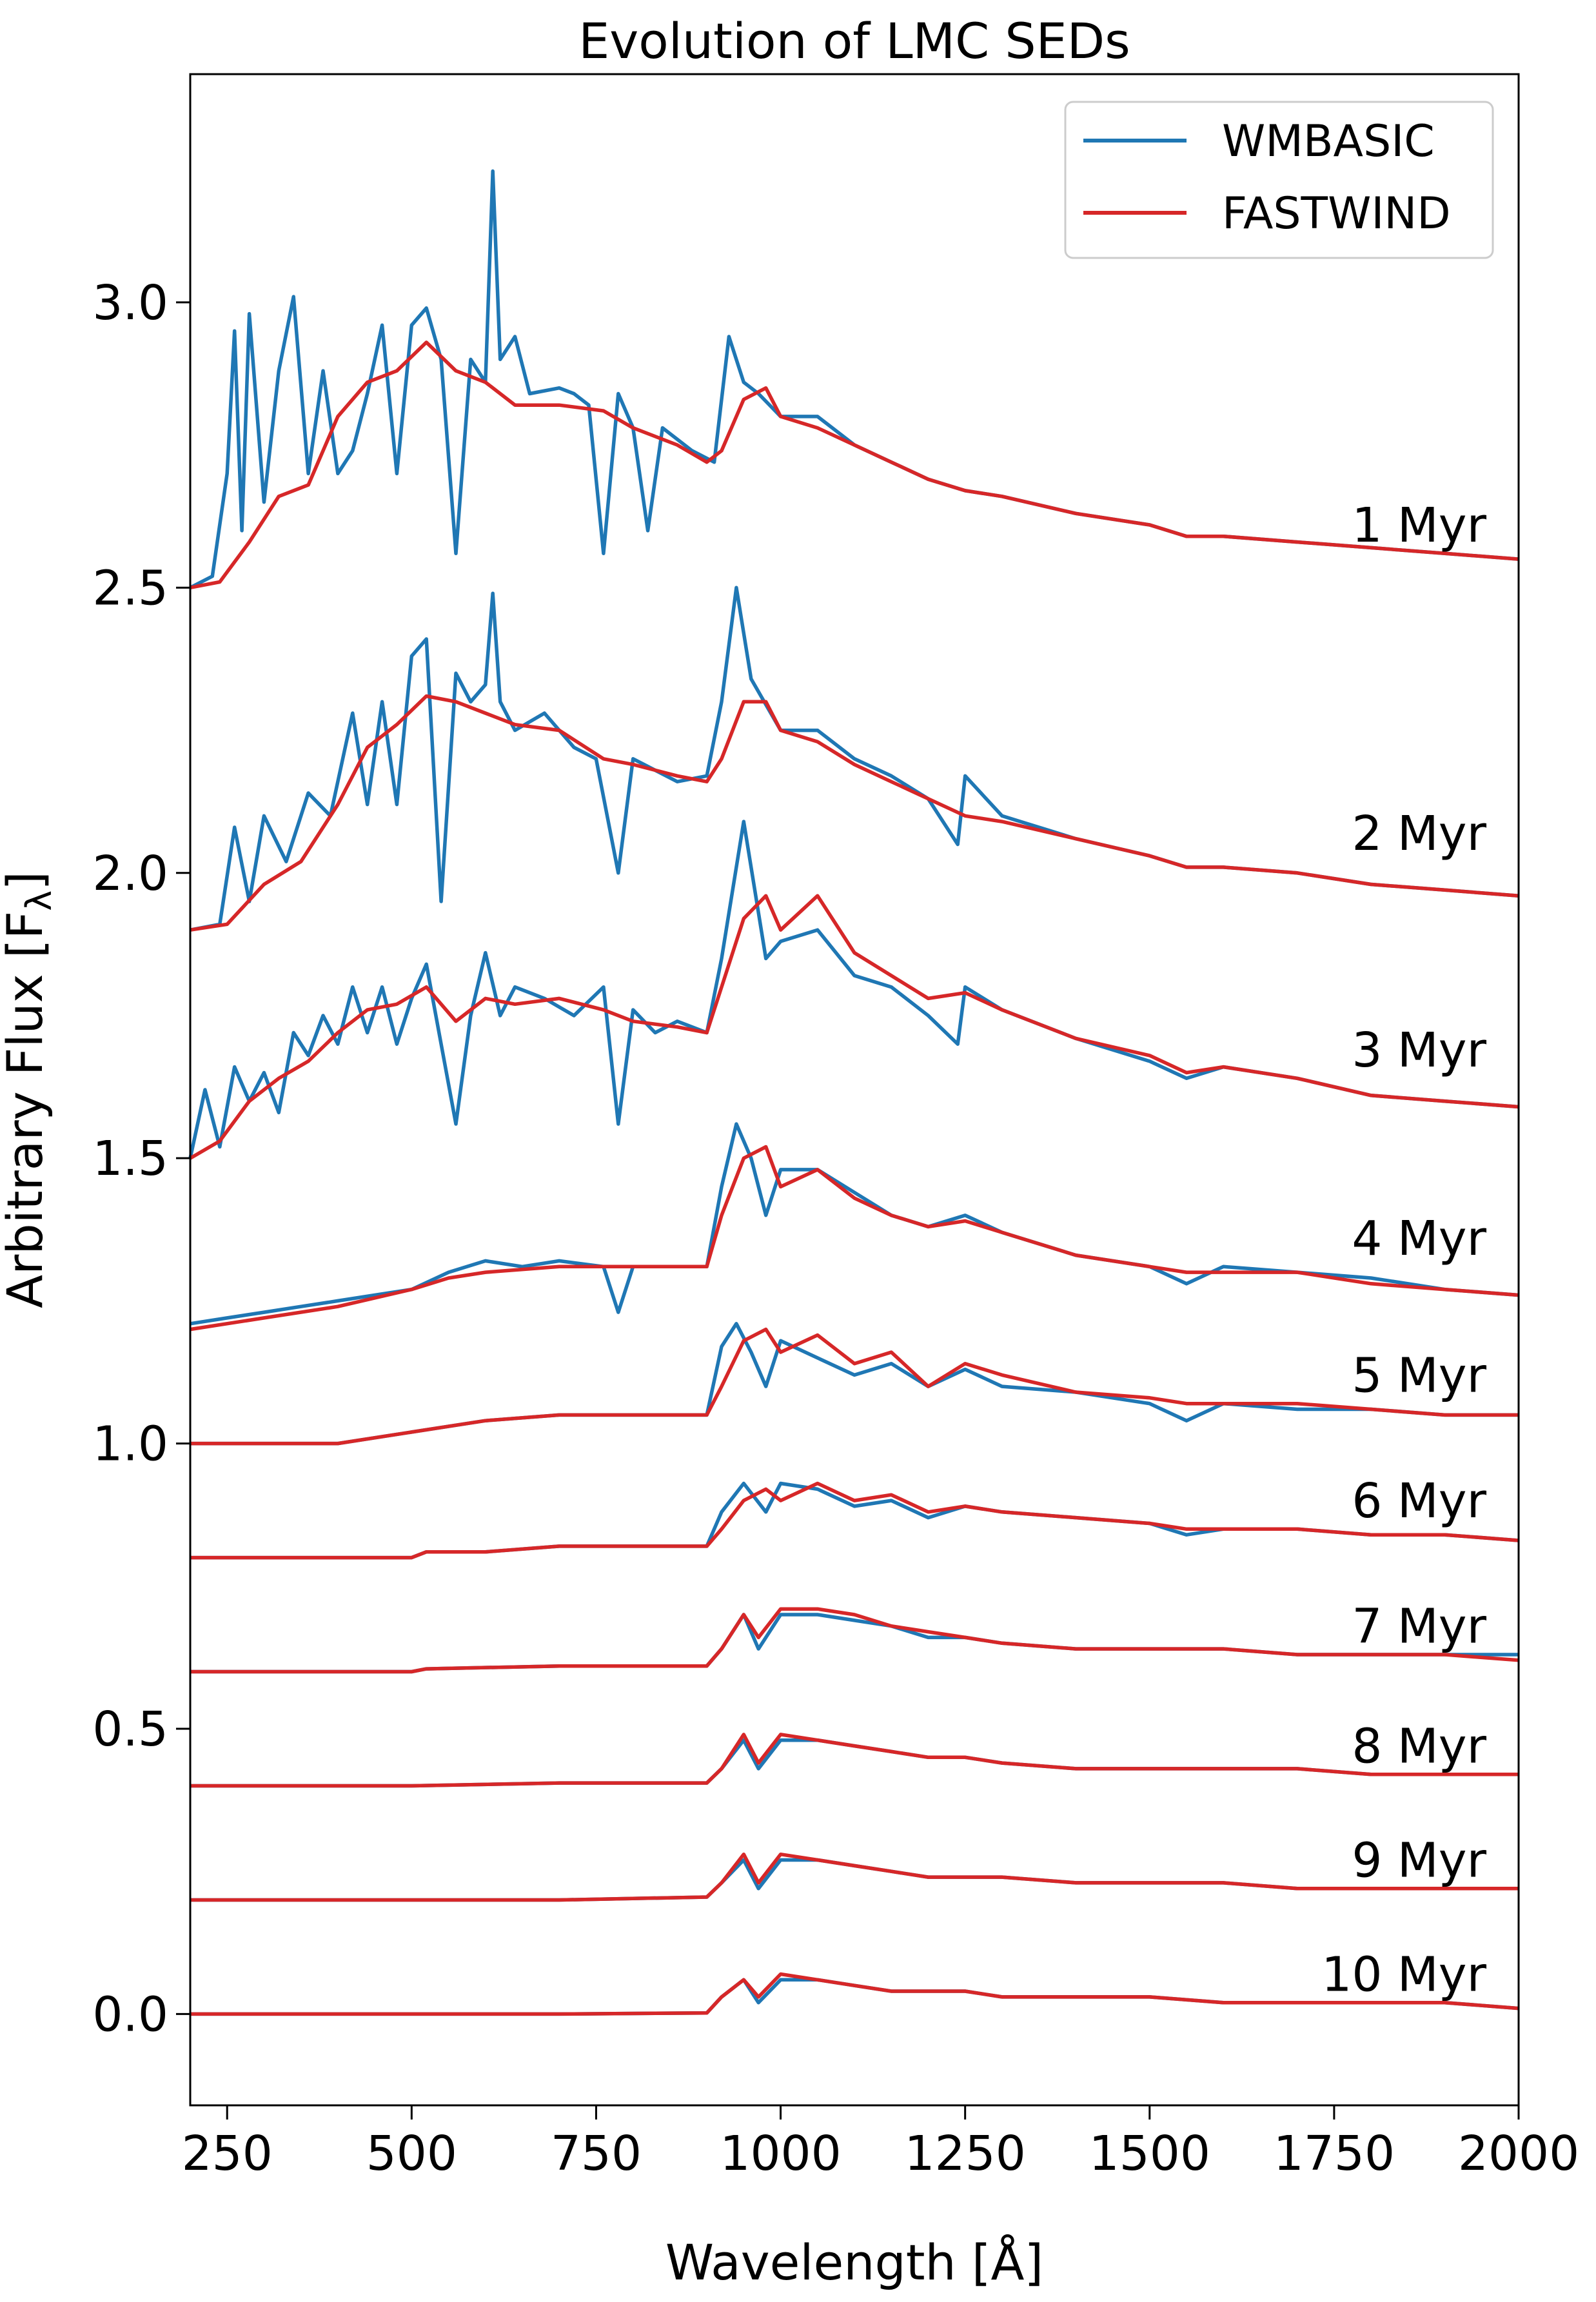 This screenshot has width=1596, height=2302. What do you see at coordinates (29, 1089) in the screenshot?
I see `y-axis-label: Arbitrary Flux [Fλ]` at bounding box center [29, 1089].